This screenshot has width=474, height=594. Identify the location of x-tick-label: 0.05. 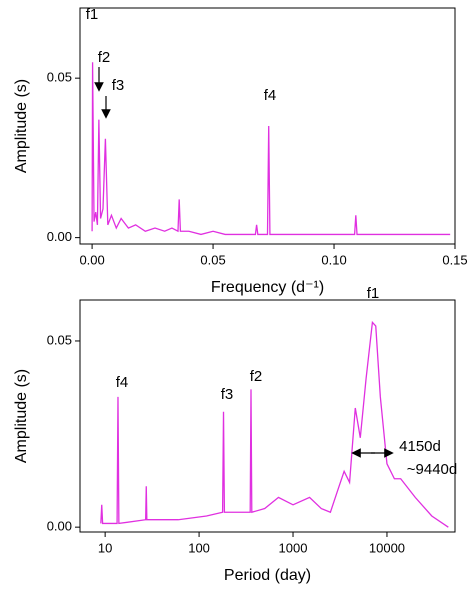
(212, 259).